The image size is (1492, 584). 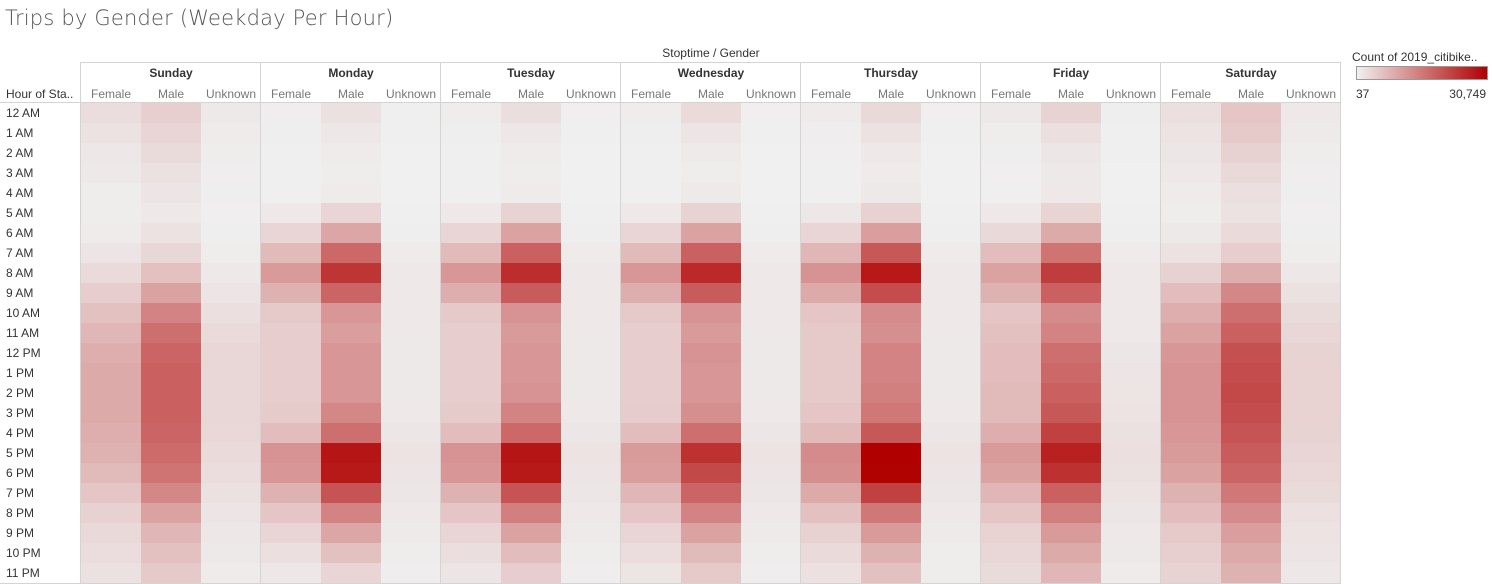 What do you see at coordinates (20, 293) in the screenshot?
I see `hour-label: 9 AM` at bounding box center [20, 293].